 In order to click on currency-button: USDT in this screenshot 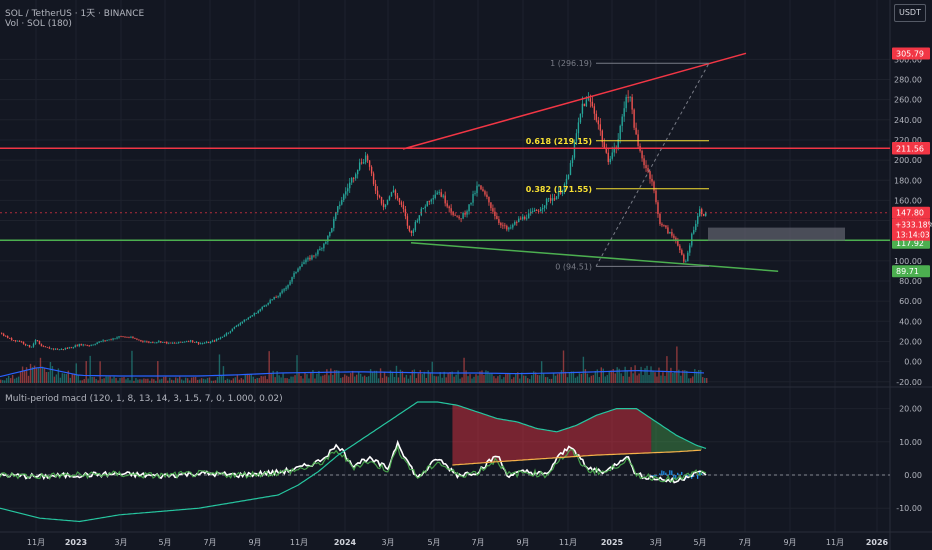, I will do `click(910, 13)`.